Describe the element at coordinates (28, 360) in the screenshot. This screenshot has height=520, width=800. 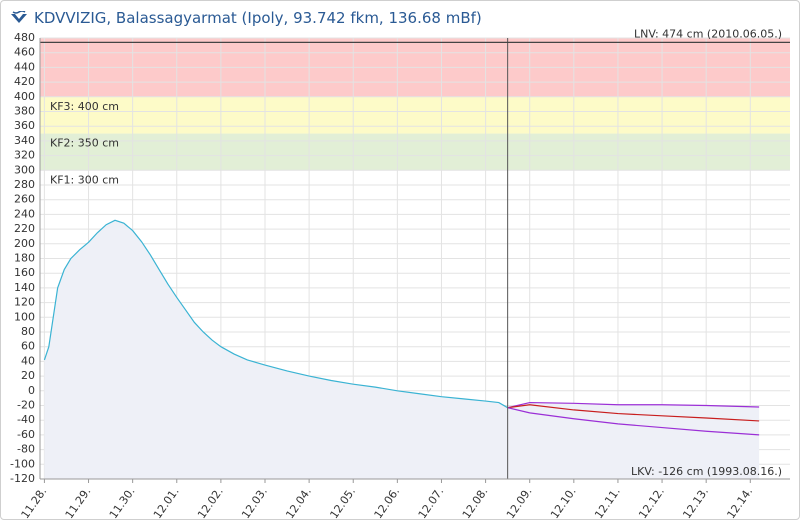
I see `y-tick-label: 40` at that location.